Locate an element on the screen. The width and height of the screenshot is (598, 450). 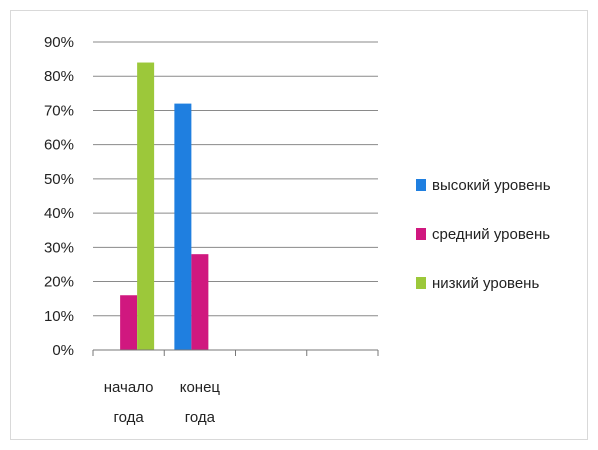
x-category-label: конец is located at coordinates (200, 387).